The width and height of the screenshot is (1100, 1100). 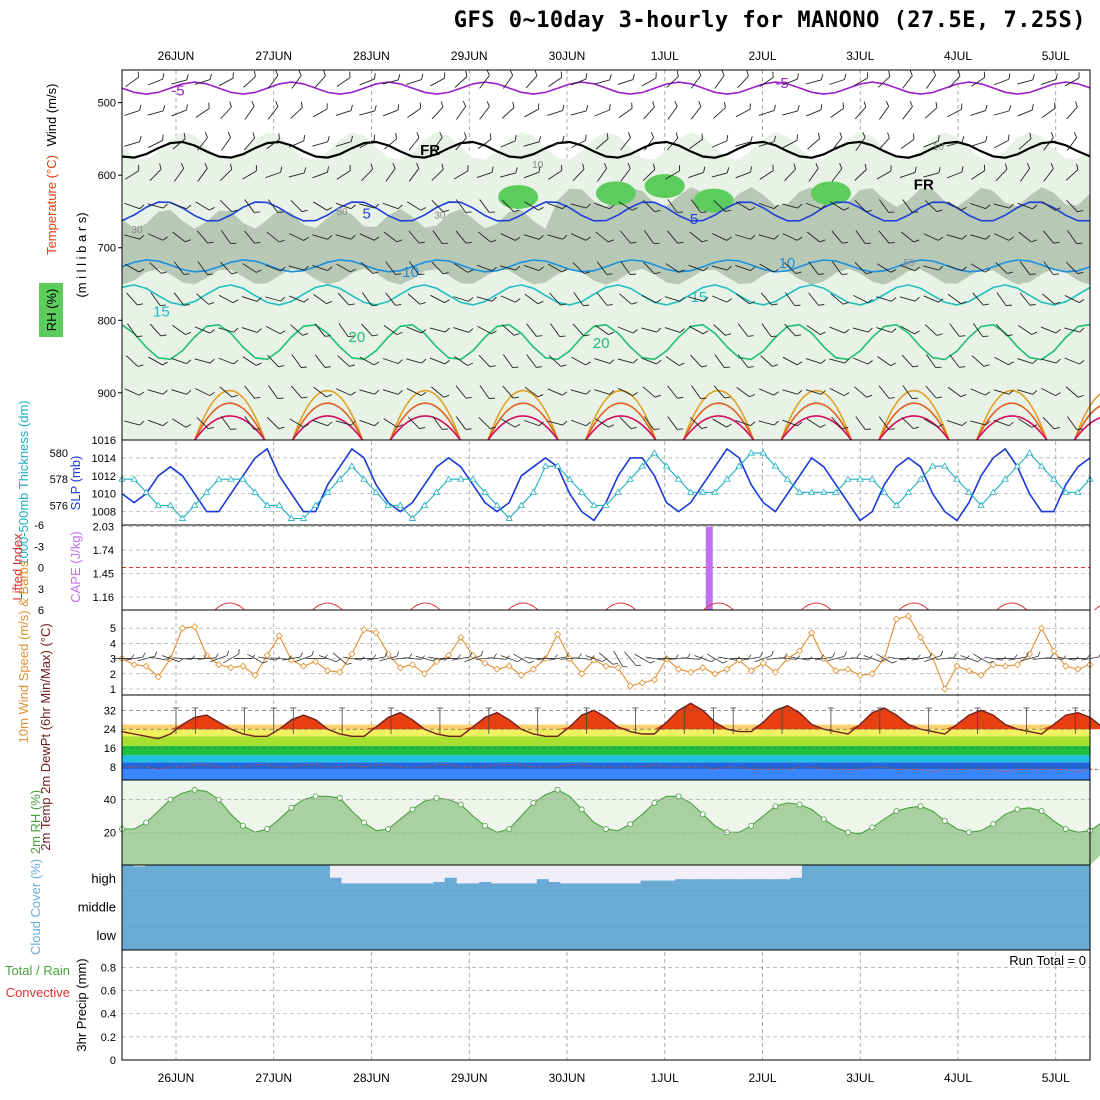 I want to click on isotherm, so click(x=606, y=342).